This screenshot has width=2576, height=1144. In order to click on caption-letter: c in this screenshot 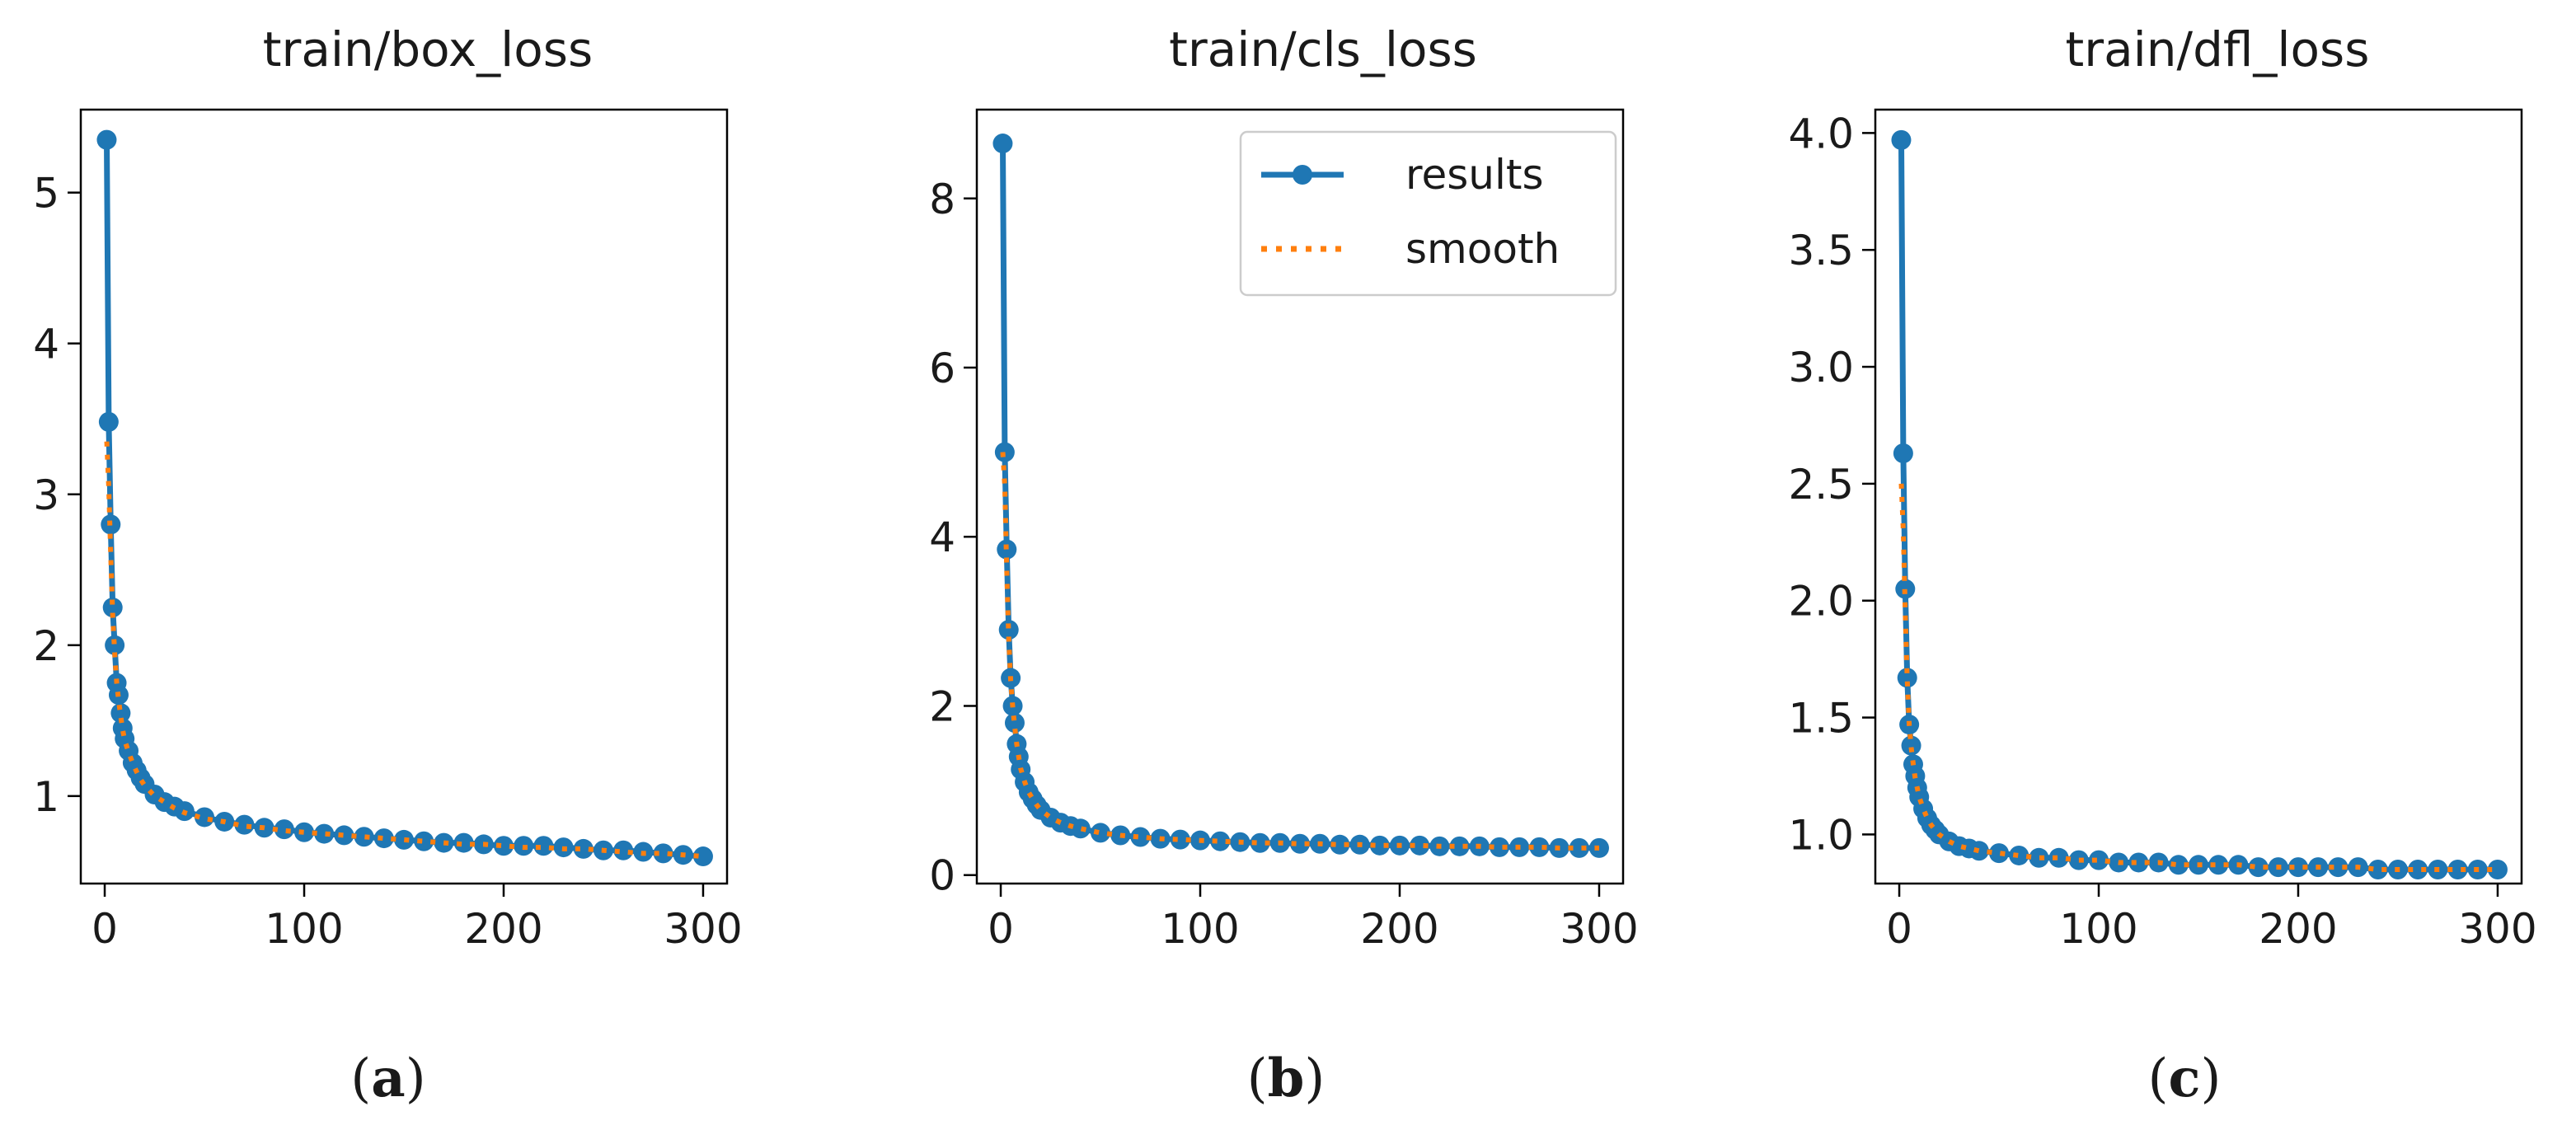, I will do `click(2185, 1078)`.